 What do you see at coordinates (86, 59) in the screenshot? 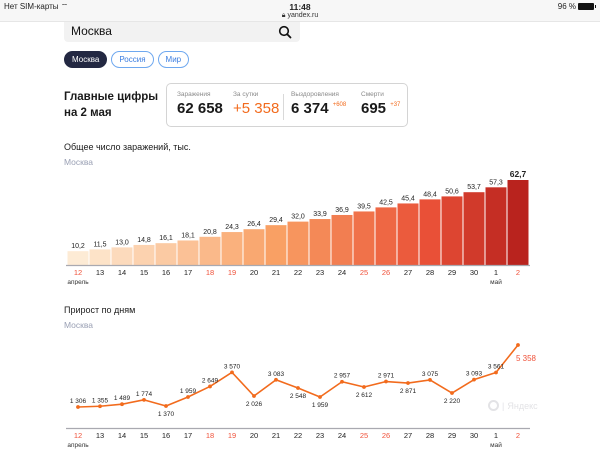
I see `tab-moscow: Москва` at bounding box center [86, 59].